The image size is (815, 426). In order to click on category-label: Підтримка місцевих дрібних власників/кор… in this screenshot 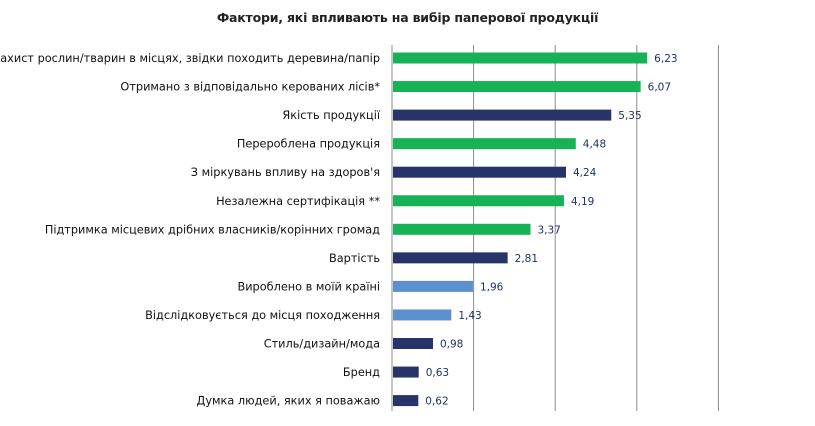, I will do `click(212, 229)`.